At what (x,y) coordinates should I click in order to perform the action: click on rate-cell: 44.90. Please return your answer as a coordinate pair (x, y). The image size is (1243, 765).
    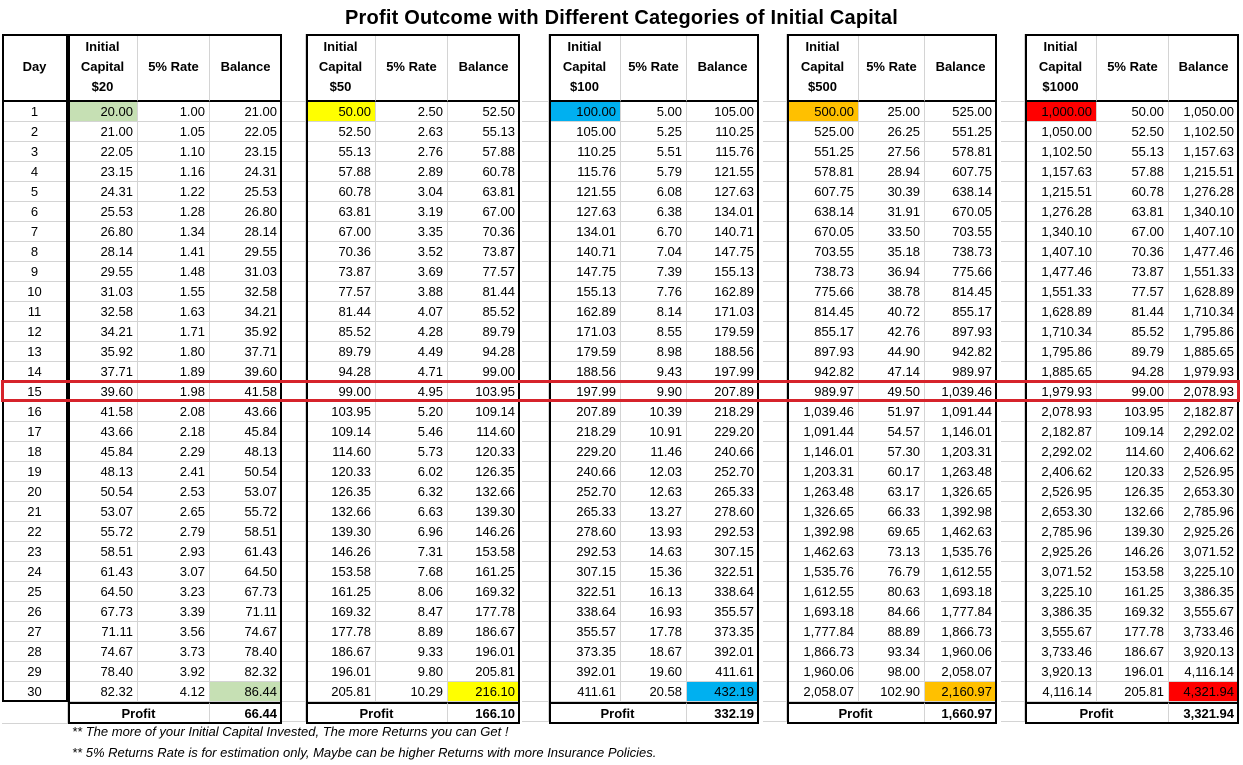
    Looking at the image, I should click on (892, 352).